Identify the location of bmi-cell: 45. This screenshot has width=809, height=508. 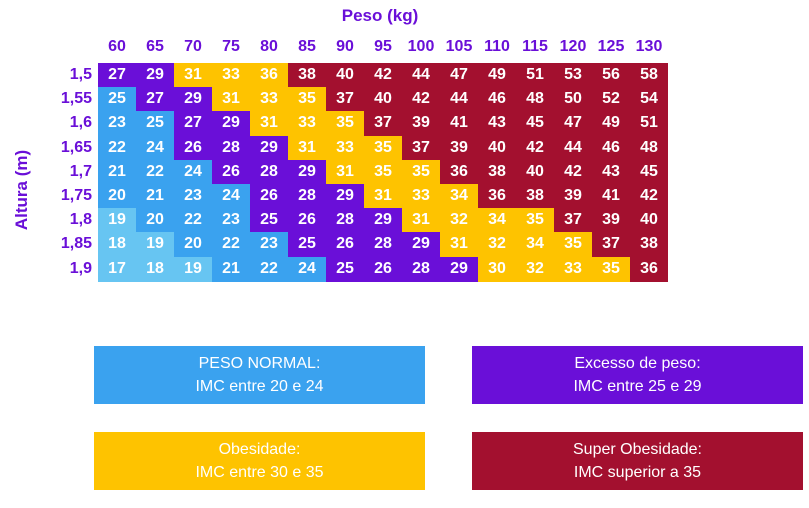
(649, 172).